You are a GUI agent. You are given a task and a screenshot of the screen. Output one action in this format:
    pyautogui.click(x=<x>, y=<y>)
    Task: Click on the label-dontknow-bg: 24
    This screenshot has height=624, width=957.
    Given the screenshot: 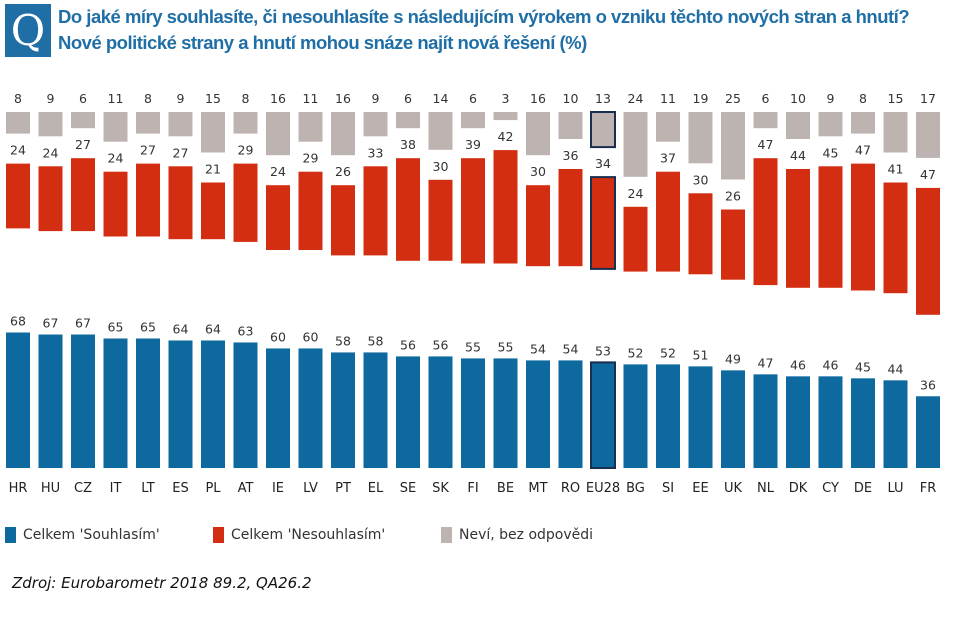 What is the action you would take?
    pyautogui.click(x=636, y=98)
    